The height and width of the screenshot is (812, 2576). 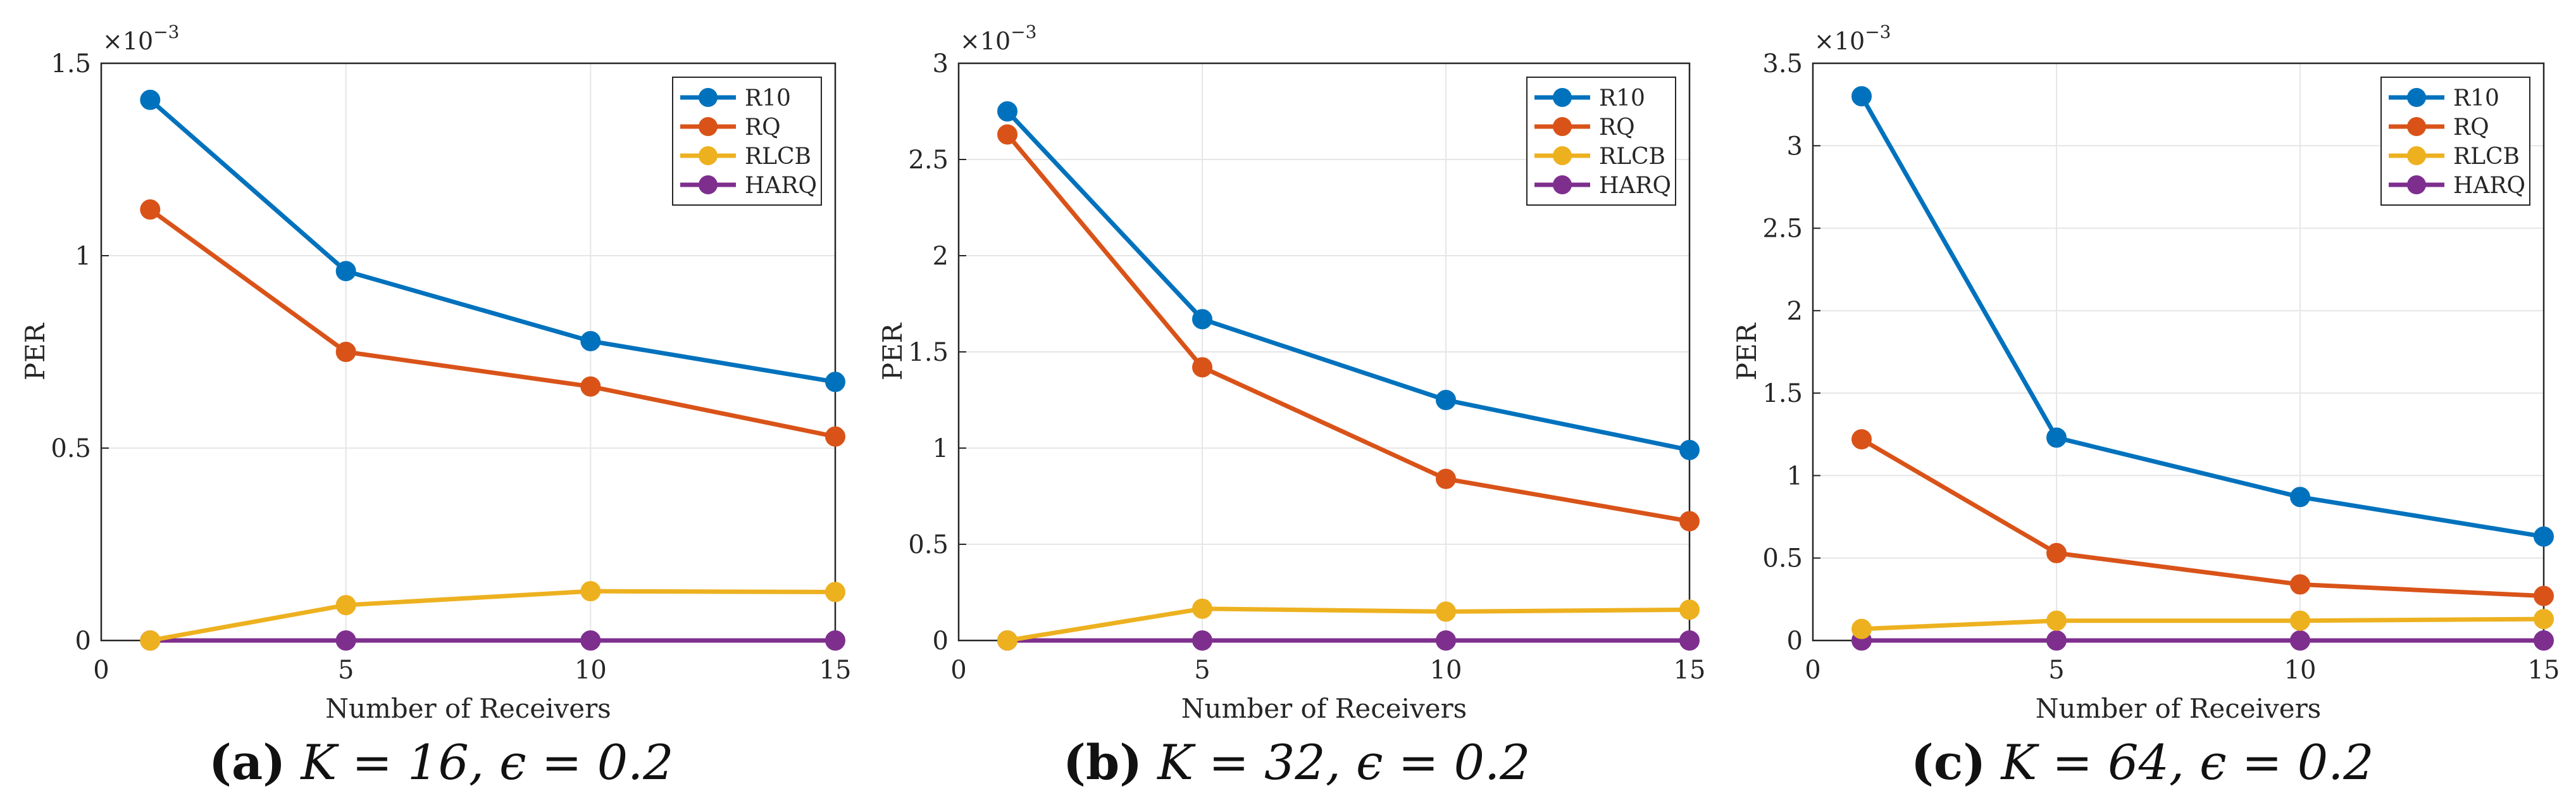 I want to click on legend-label-harq: HARQ, so click(x=2489, y=186).